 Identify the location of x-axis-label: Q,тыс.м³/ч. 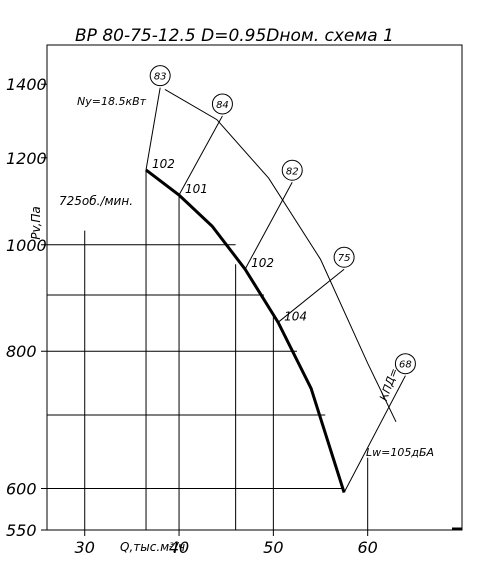
(152, 547).